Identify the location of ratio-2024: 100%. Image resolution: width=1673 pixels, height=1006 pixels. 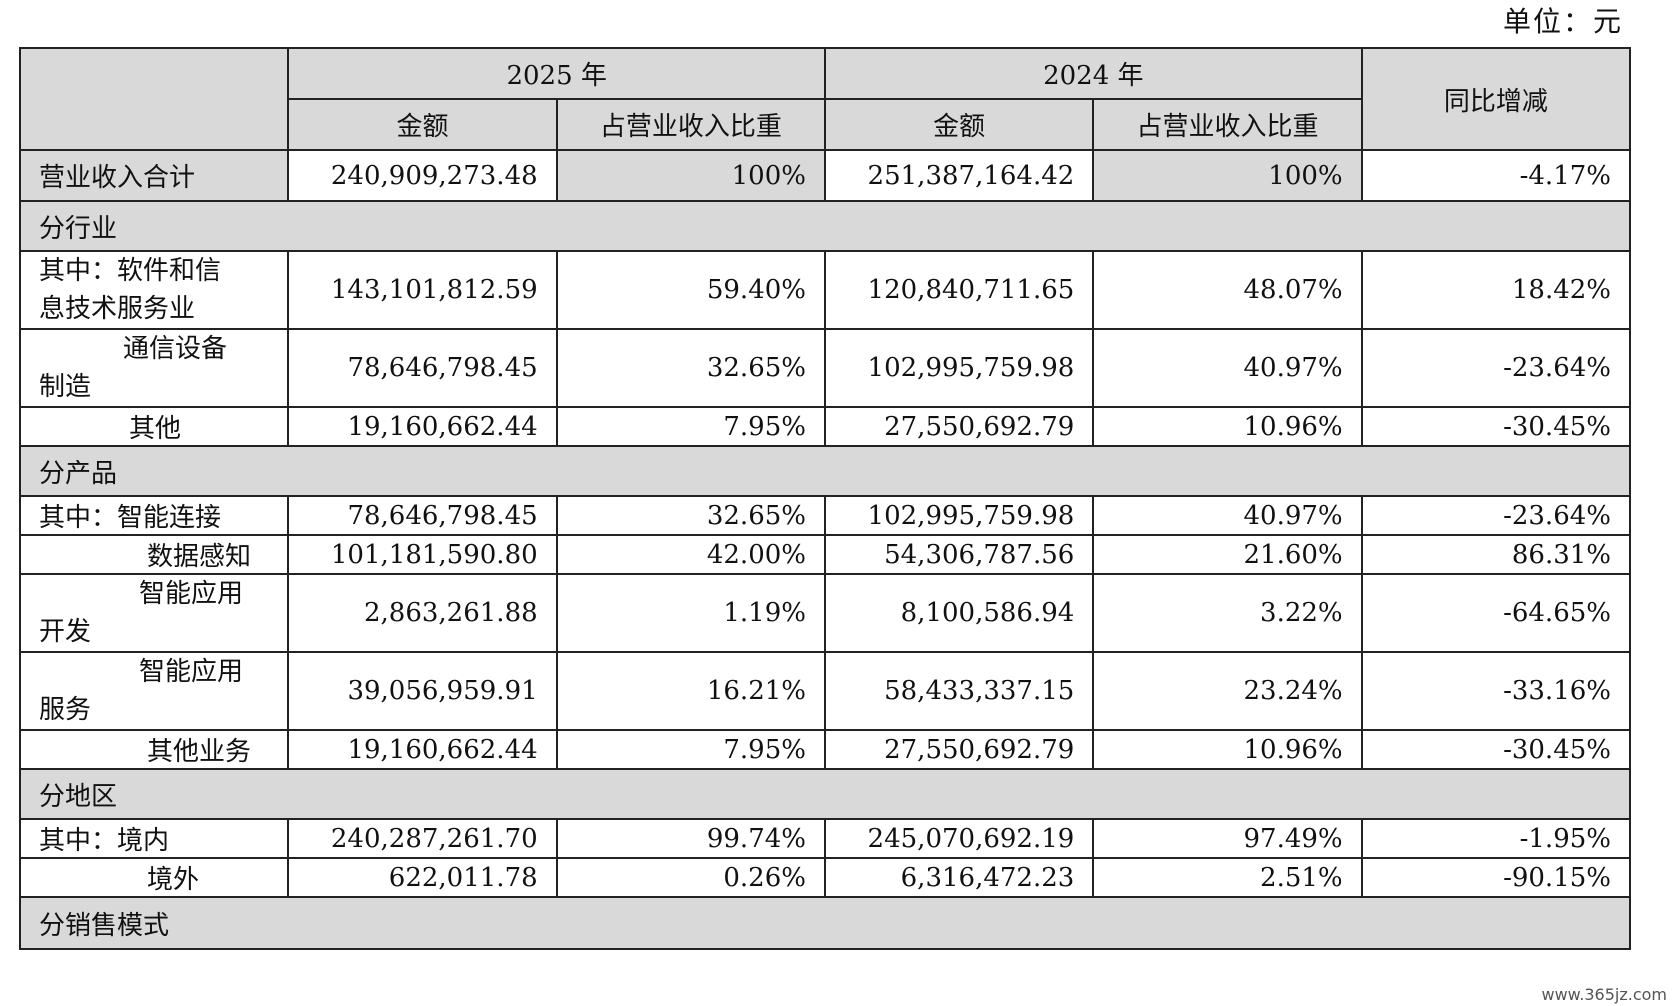
(1227, 175).